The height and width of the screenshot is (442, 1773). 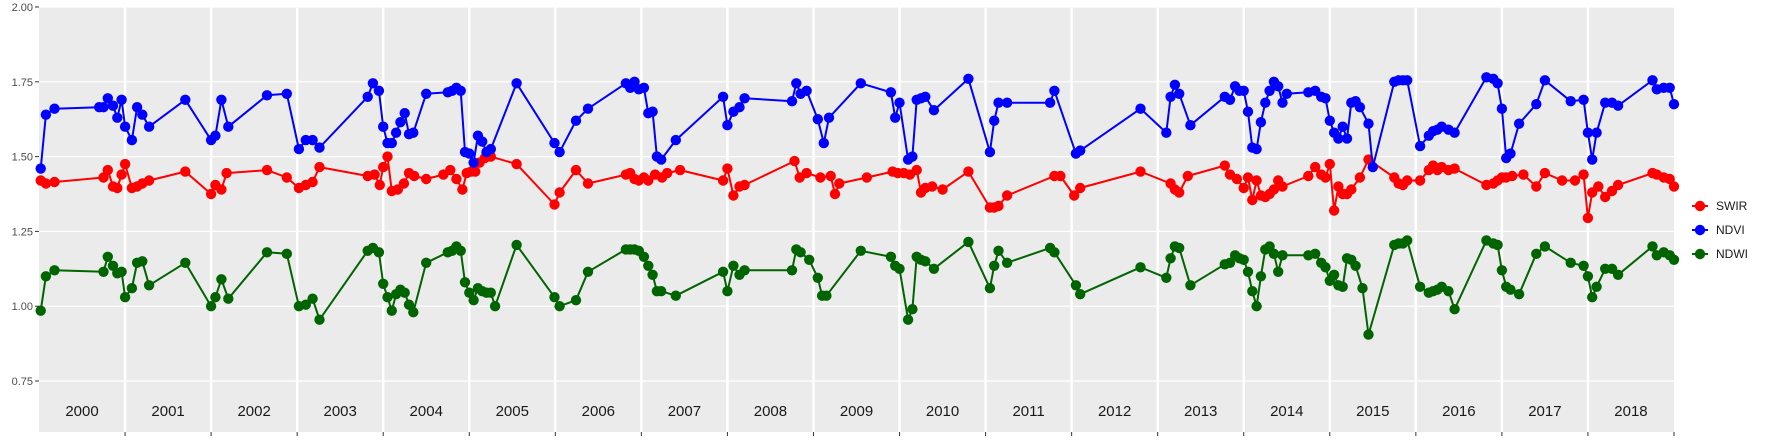 I want to click on year-label: 2003, so click(x=339, y=411).